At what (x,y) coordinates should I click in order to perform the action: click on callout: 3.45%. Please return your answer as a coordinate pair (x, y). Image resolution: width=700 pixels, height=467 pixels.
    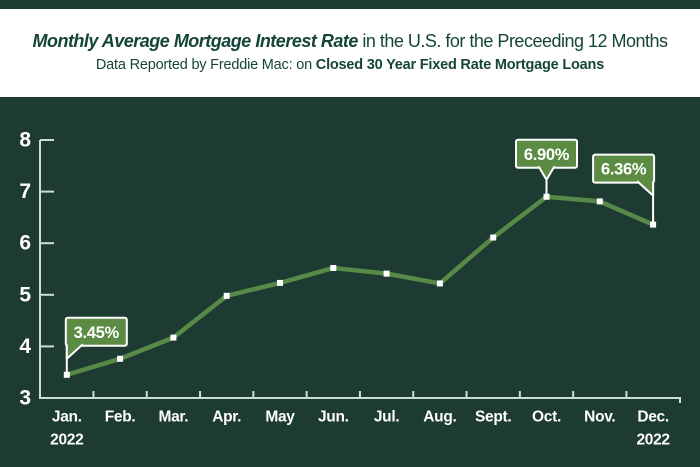
    Looking at the image, I should click on (96, 345).